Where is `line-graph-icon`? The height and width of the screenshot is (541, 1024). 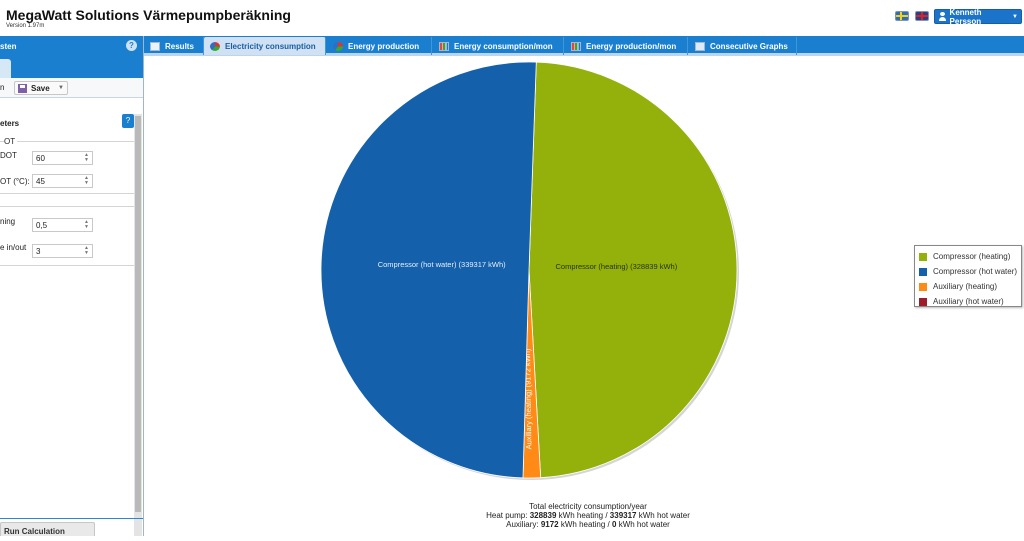 line-graph-icon is located at coordinates (700, 46).